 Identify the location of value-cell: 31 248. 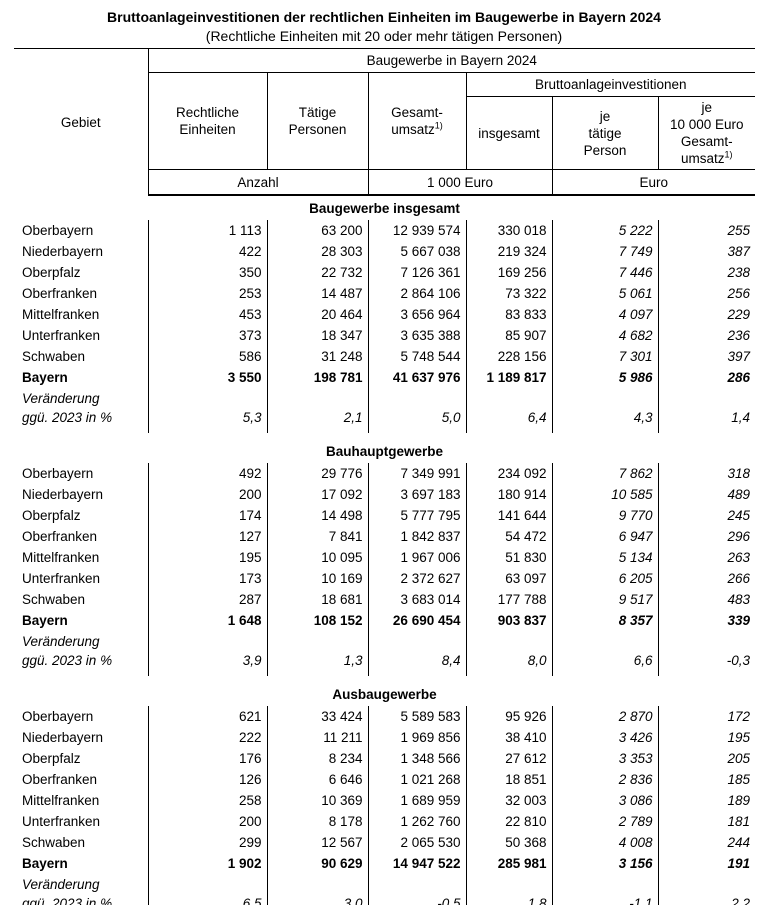
(318, 356).